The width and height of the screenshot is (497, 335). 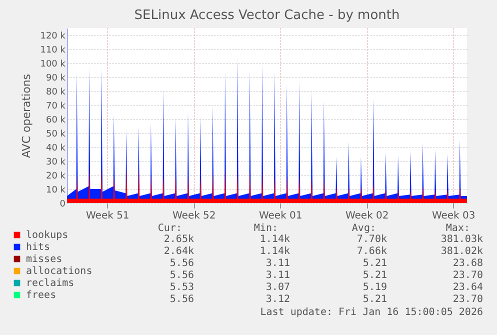 I want to click on legend-label: frees, so click(x=41, y=295).